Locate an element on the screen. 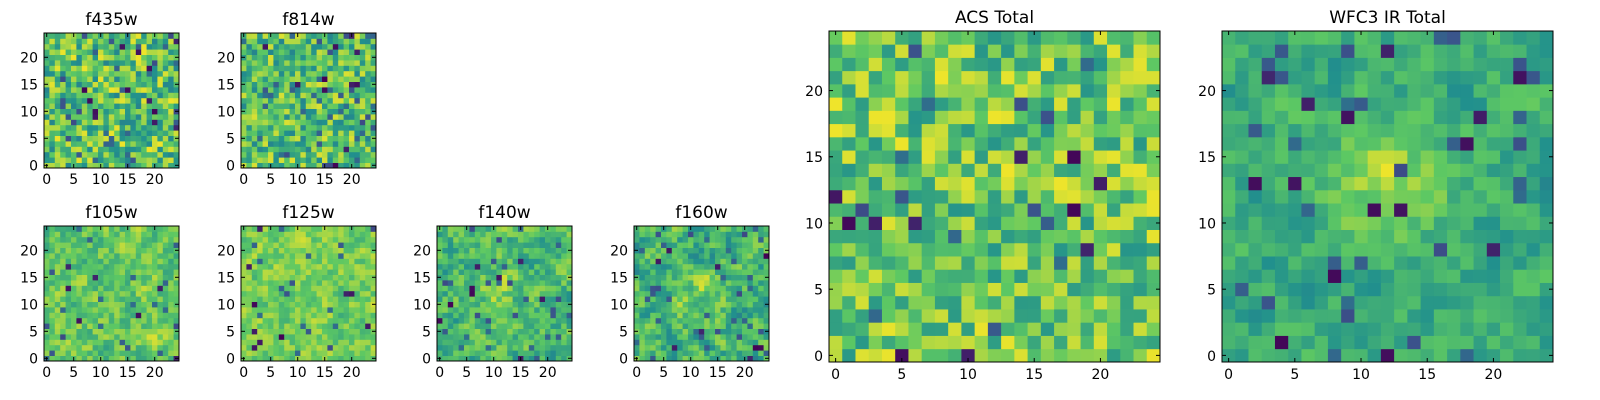 The height and width of the screenshot is (400, 1600). y-tick-label: 0 is located at coordinates (426, 359).